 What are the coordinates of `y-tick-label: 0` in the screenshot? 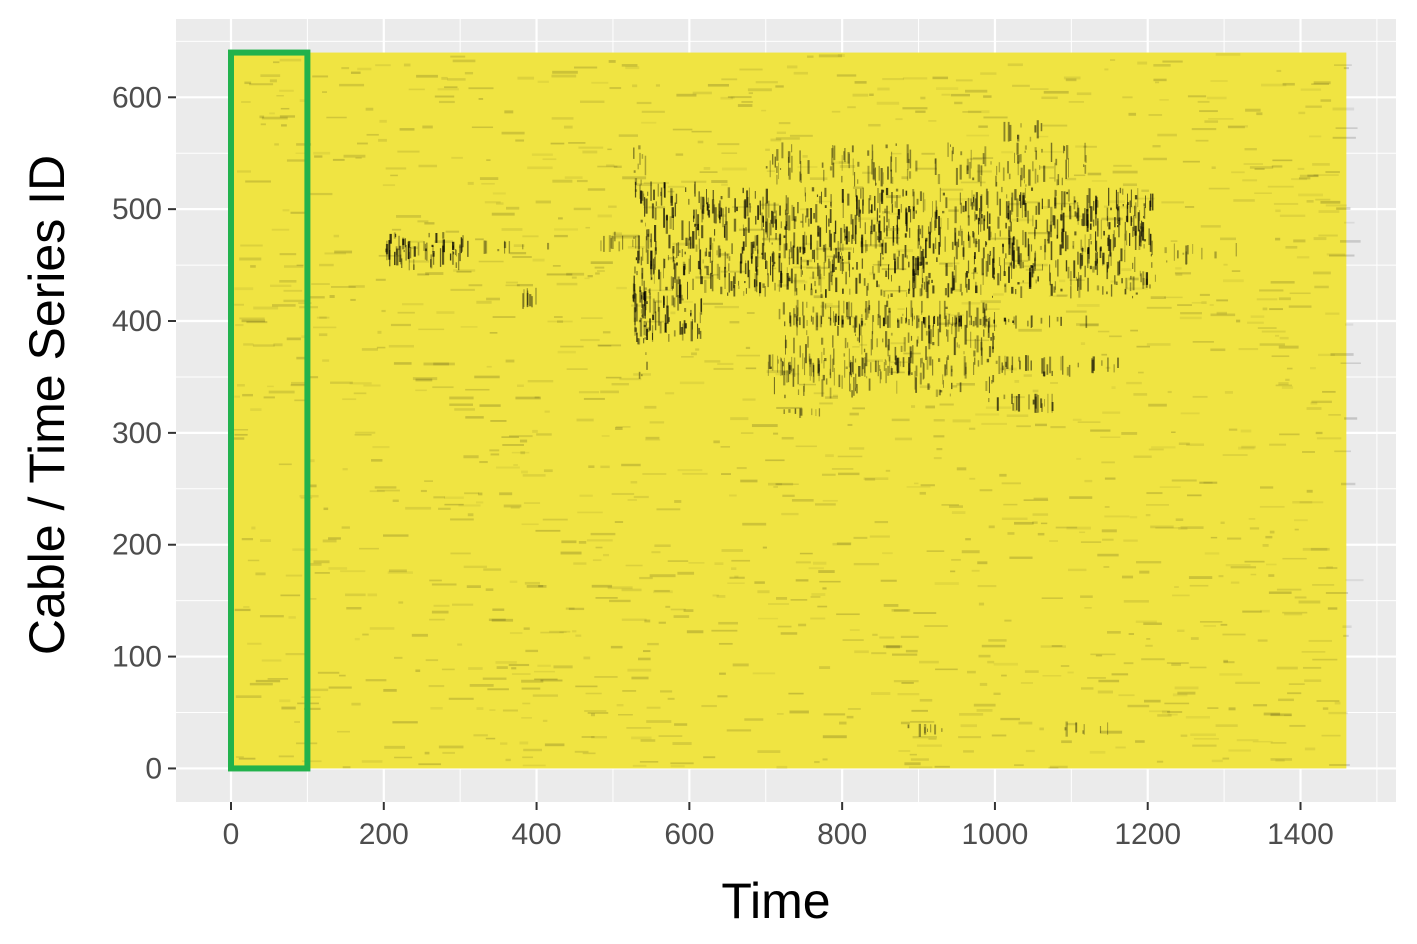 It's located at (153, 768).